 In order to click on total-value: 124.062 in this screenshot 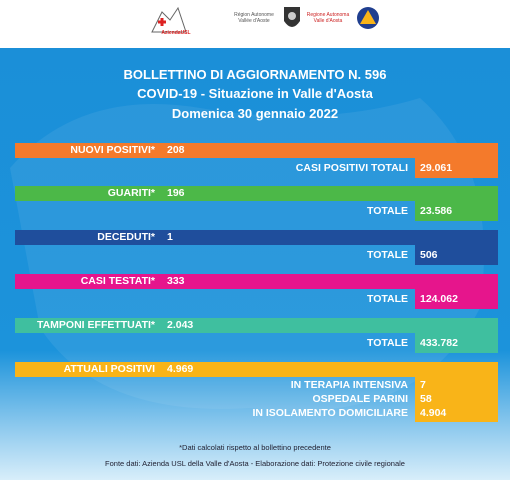, I will do `click(439, 299)`.